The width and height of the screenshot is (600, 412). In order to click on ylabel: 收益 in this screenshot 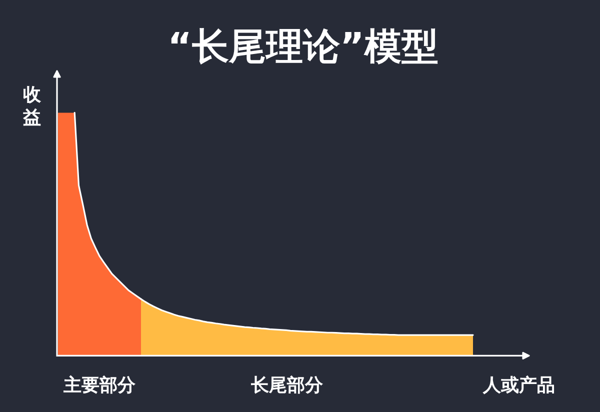, I will do `click(32, 106)`.